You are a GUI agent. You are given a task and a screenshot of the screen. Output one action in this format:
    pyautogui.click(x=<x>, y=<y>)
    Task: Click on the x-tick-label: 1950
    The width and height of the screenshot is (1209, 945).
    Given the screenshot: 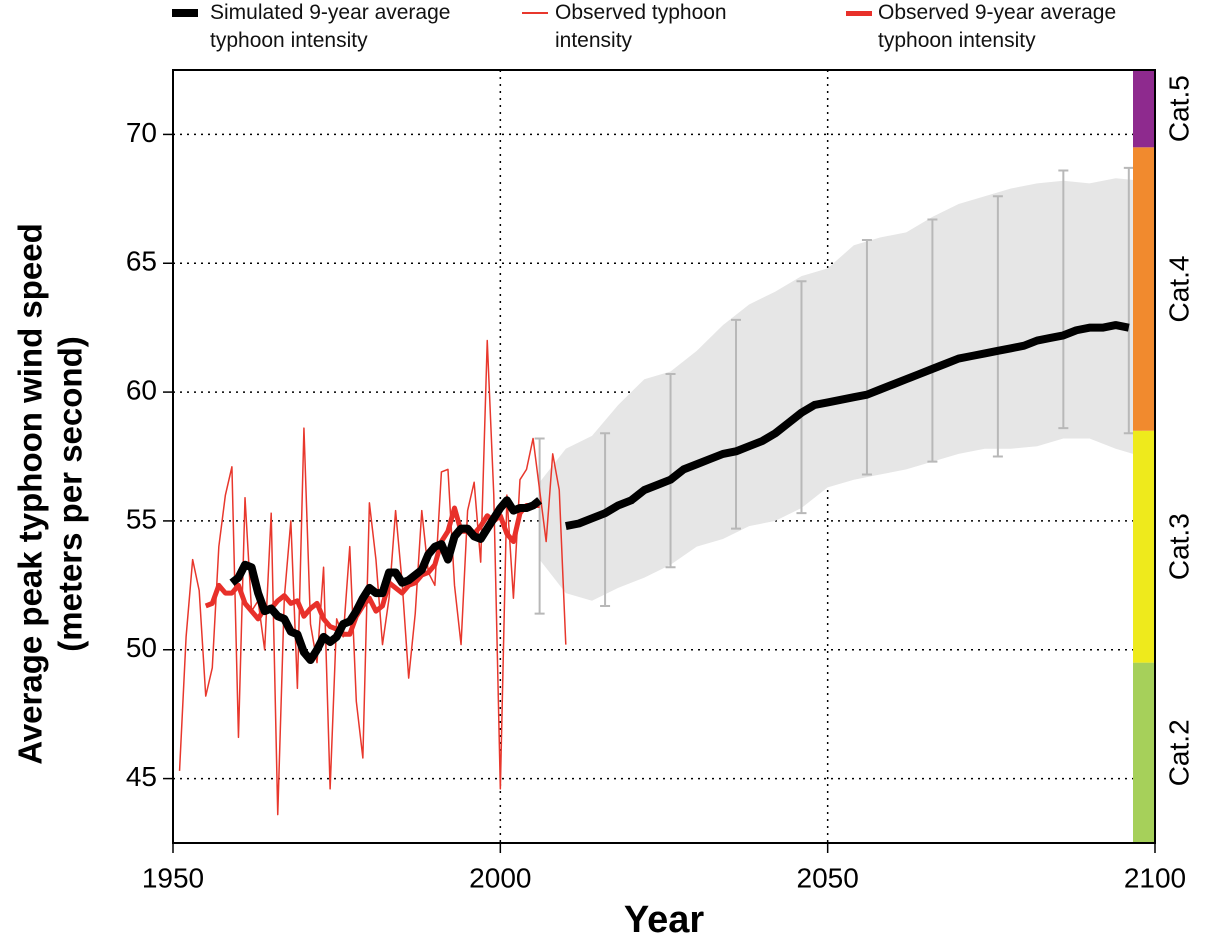 What is the action you would take?
    pyautogui.click(x=173, y=877)
    